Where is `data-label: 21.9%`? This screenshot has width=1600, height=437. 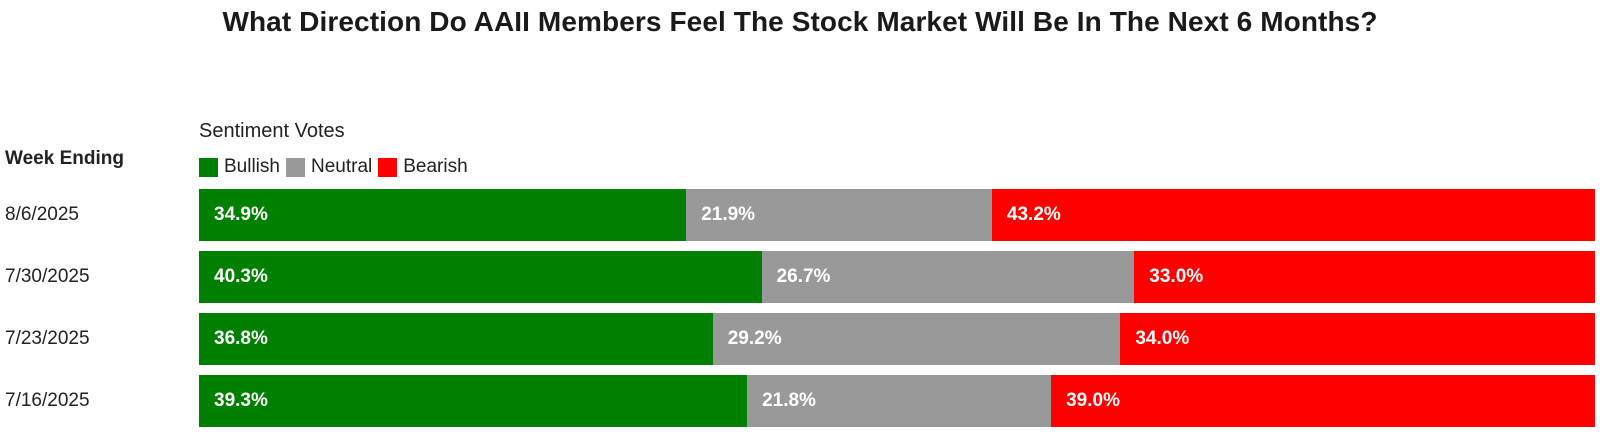
data-label: 21.9% is located at coordinates (728, 214).